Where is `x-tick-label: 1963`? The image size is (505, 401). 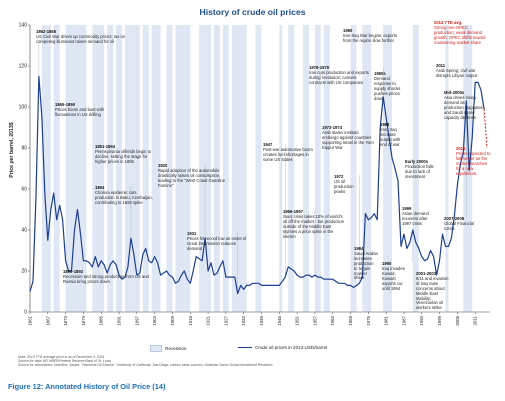 x-tick-label: 1963 is located at coordinates (332, 320).